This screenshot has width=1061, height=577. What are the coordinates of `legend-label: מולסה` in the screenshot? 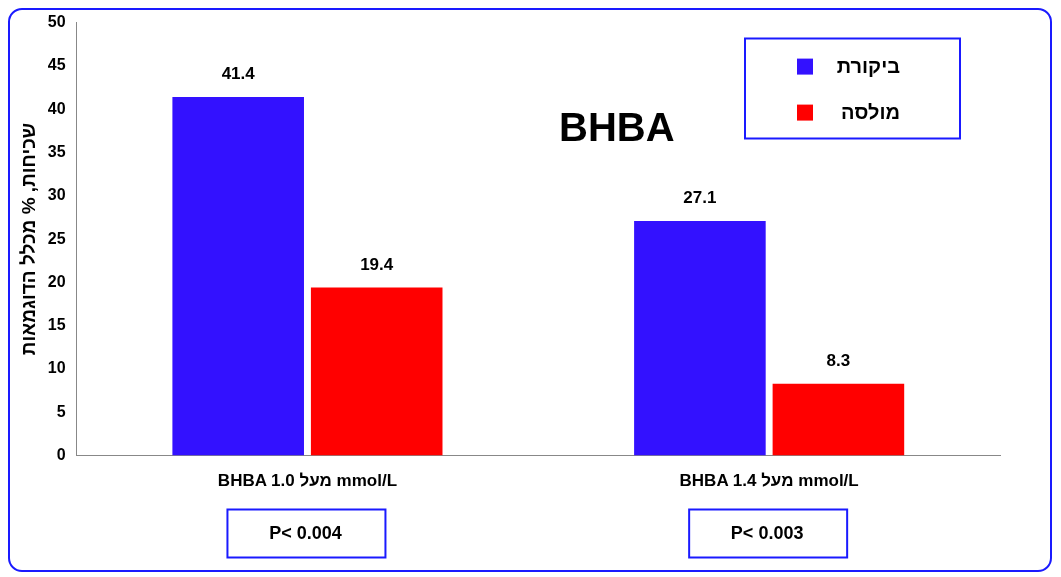 It's located at (870, 112).